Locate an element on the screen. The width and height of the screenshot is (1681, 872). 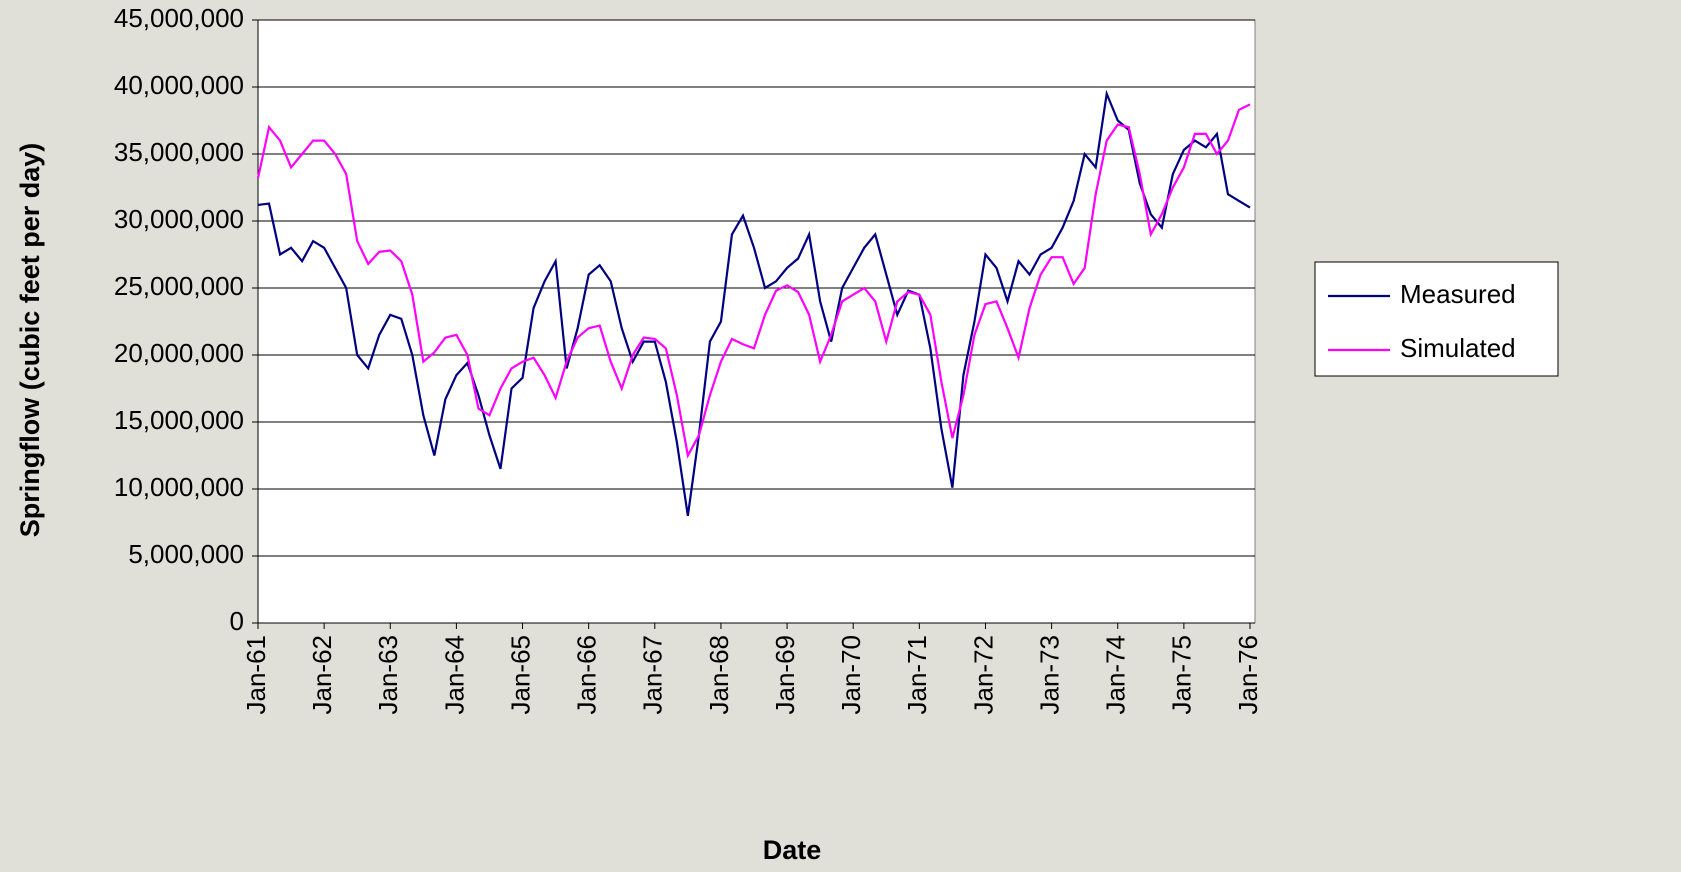
y-axis-title: Springflow (cubic feet per day) is located at coordinates (30, 340).